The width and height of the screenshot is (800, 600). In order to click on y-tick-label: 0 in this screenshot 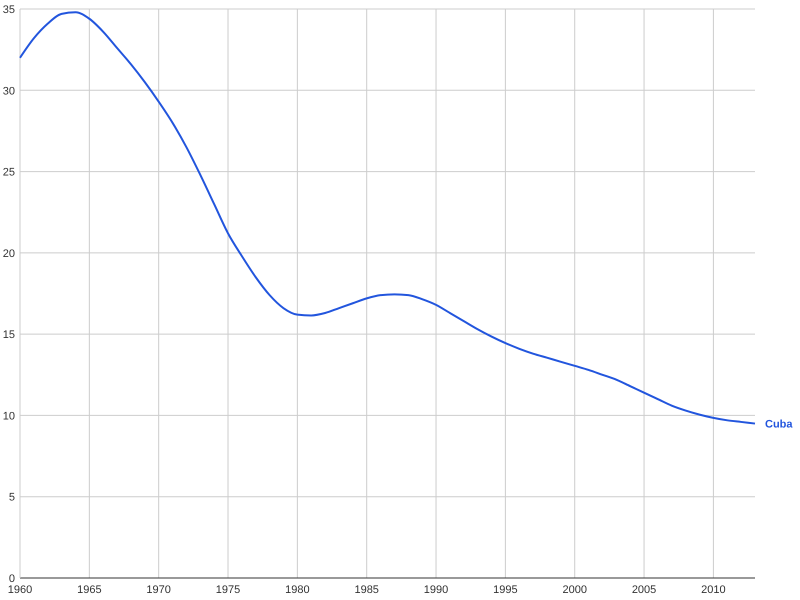, I will do `click(11, 579)`.